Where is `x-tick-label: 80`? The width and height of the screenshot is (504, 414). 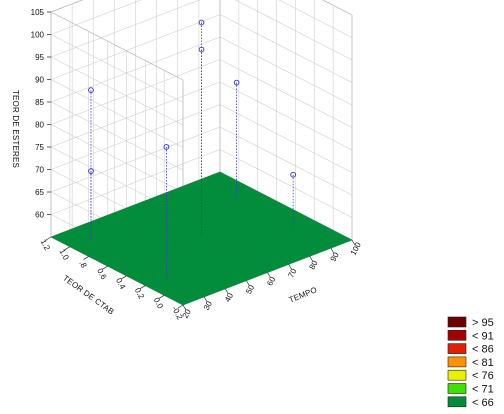 x-tick-label: 80 is located at coordinates (313, 265).